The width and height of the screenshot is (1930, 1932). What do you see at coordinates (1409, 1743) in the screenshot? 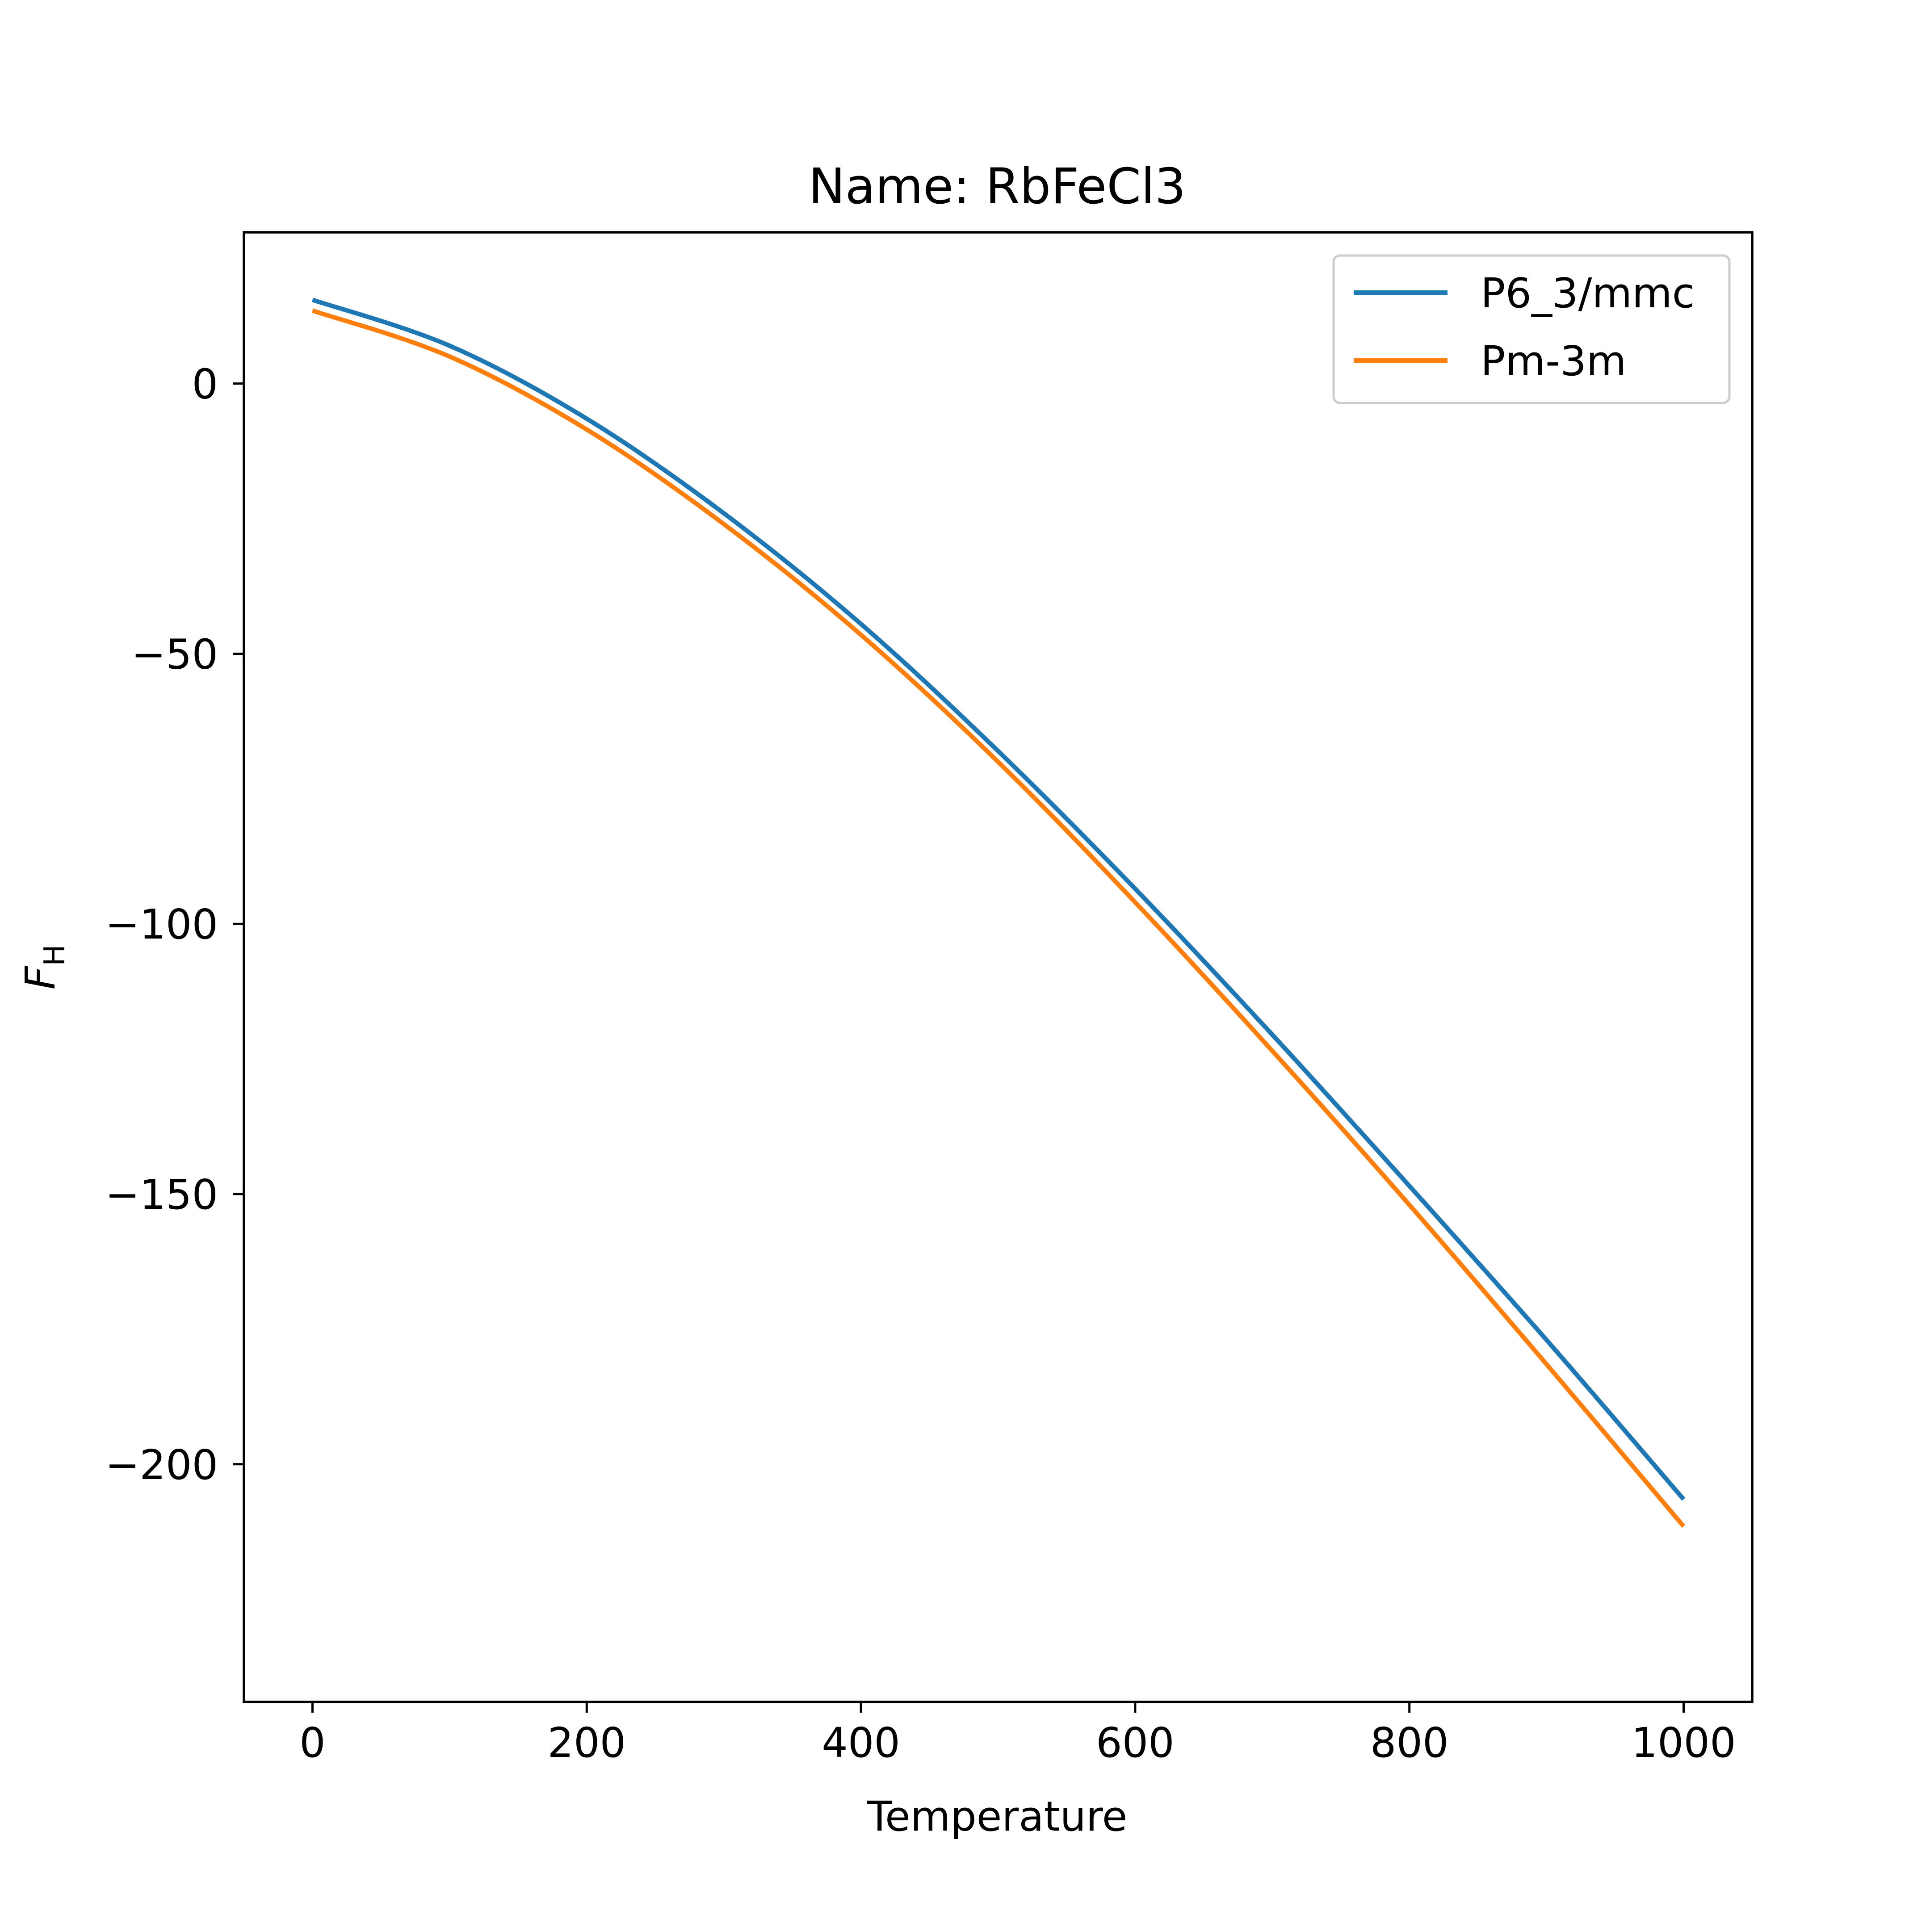
I see `x-tick-label: 800` at bounding box center [1409, 1743].